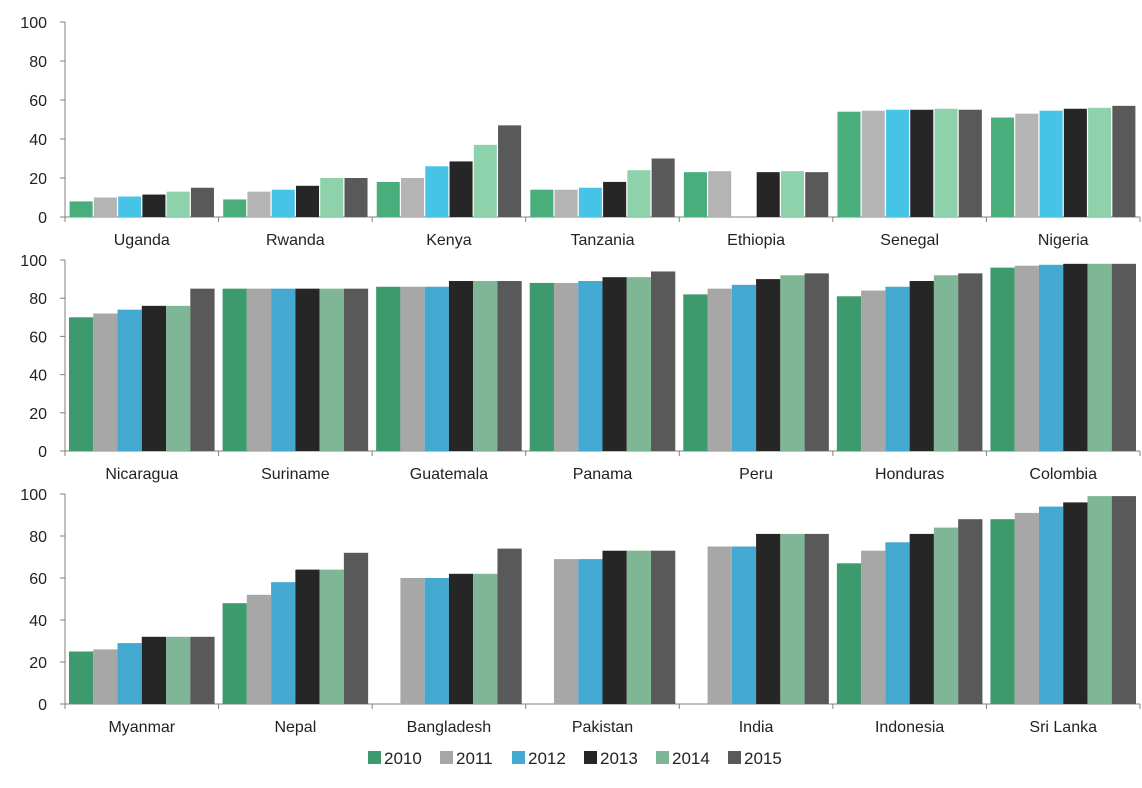 The height and width of the screenshot is (788, 1142). Describe the element at coordinates (1075, 162) in the screenshot. I see `bar-nigeria-2013` at that location.